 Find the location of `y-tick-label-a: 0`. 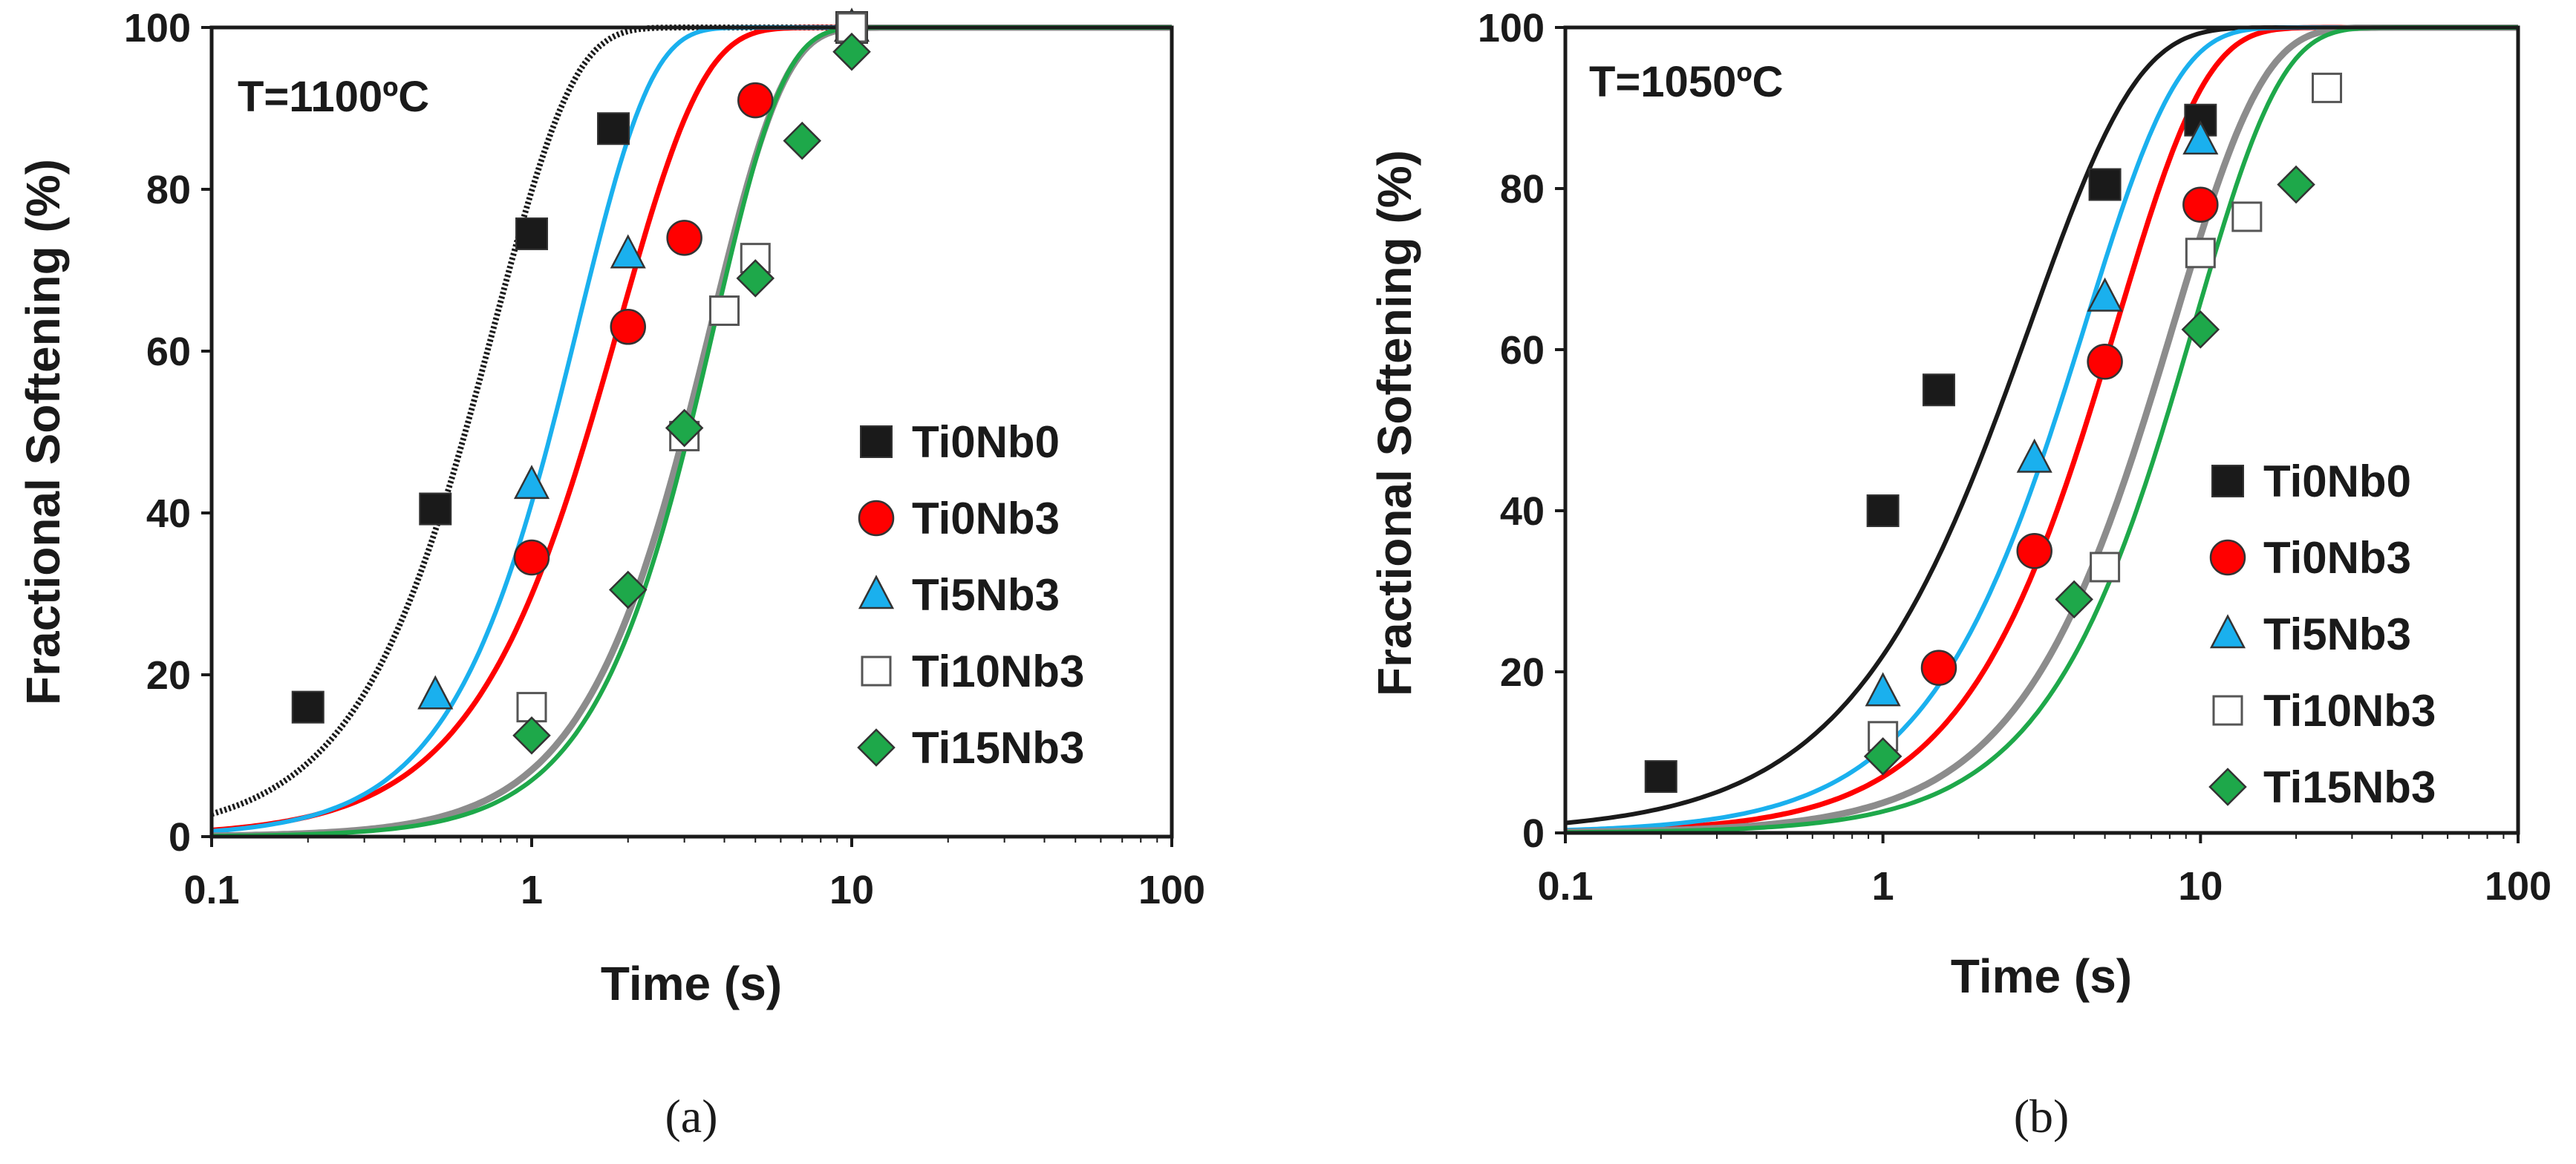

y-tick-label-a: 0 is located at coordinates (180, 837).